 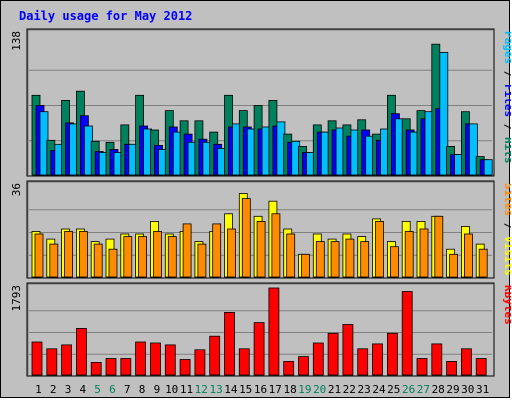 What do you see at coordinates (506, 256) in the screenshot?
I see `legend-part-visits-2: Visits` at bounding box center [506, 256].